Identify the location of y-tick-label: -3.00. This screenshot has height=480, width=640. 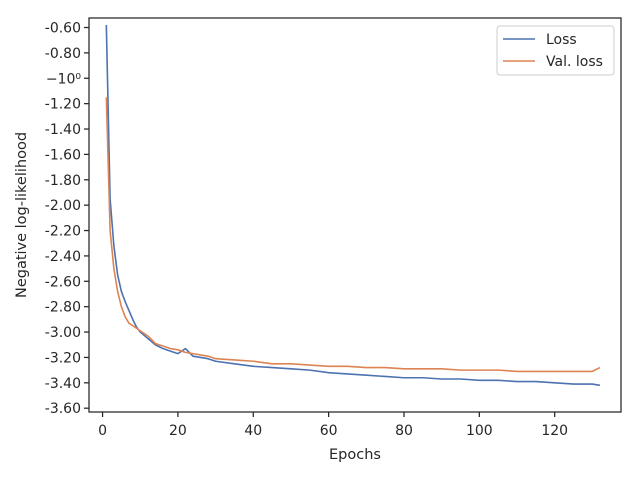
(63, 333).